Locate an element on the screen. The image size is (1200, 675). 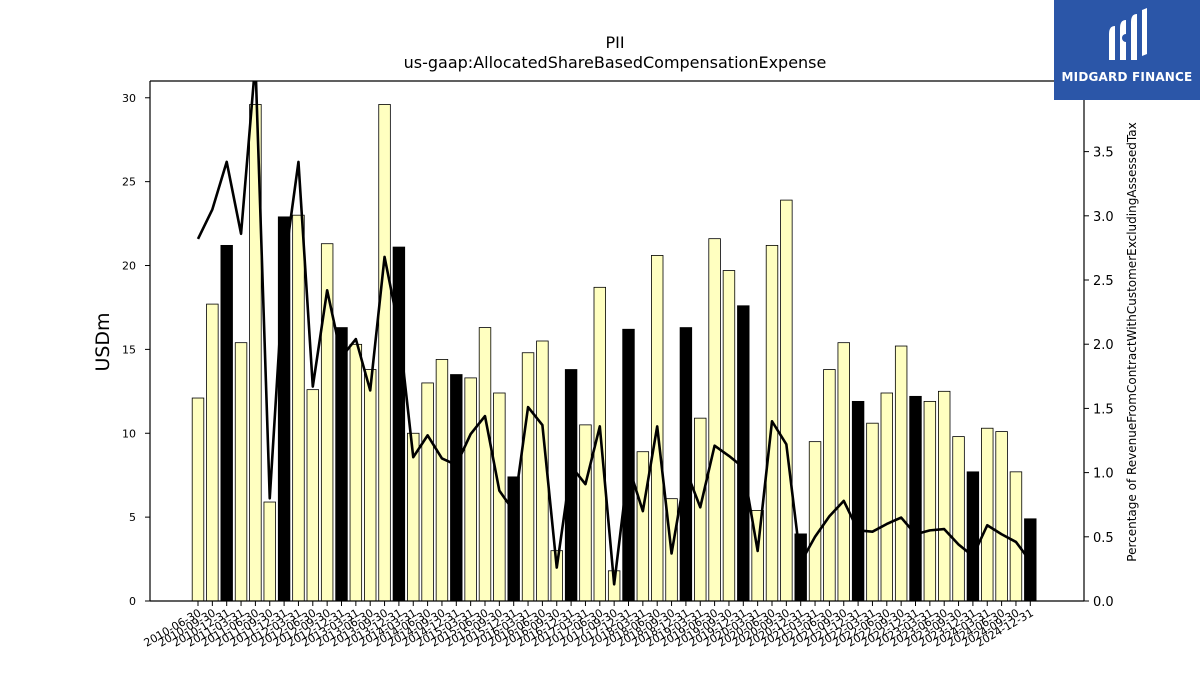
y2-tick-label: 0.5 is located at coordinates (1103, 538).